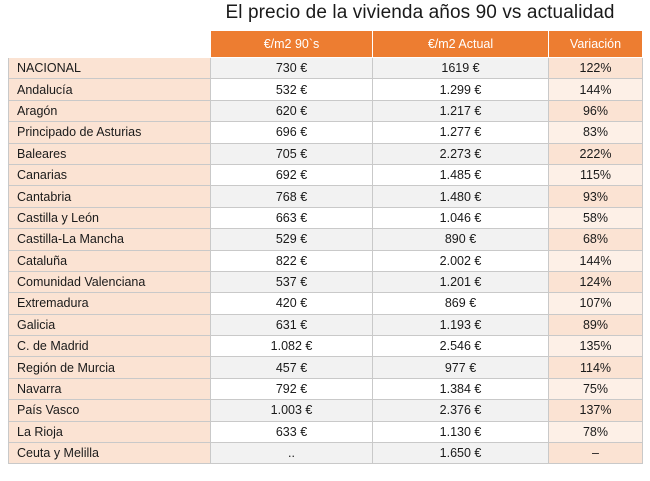  I want to click on table-row: Cantabria 768 €1.480 €93%, so click(325, 196).